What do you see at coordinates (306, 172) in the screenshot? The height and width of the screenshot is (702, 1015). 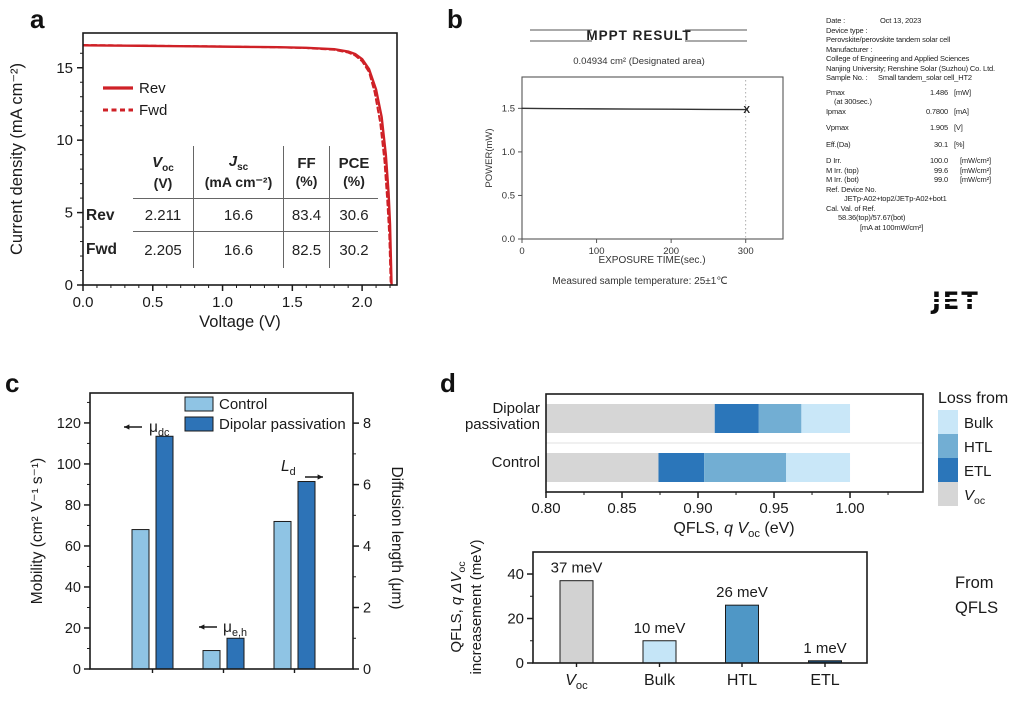 I see `table-header-ff: FF (%)` at bounding box center [306, 172].